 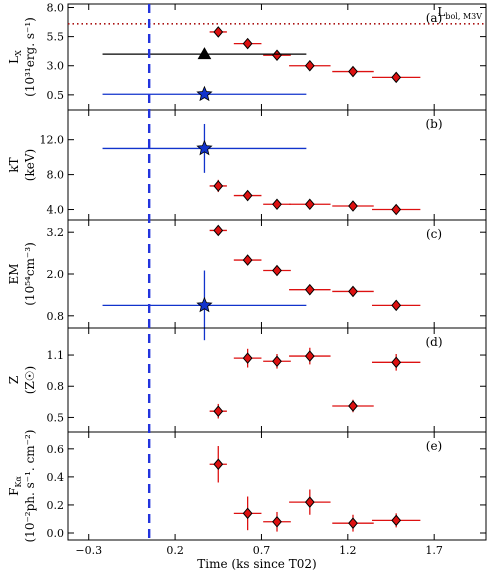 I want to click on x-tick-label: 0.2, so click(x=175, y=550).